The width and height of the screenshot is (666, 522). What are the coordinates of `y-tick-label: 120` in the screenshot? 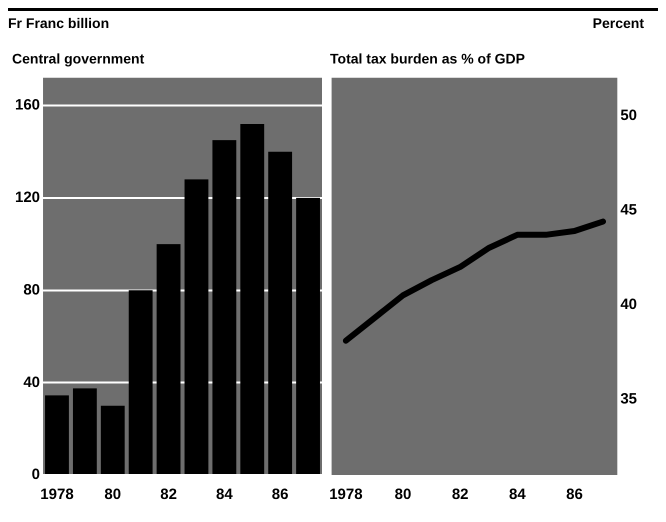 It's located at (27, 197).